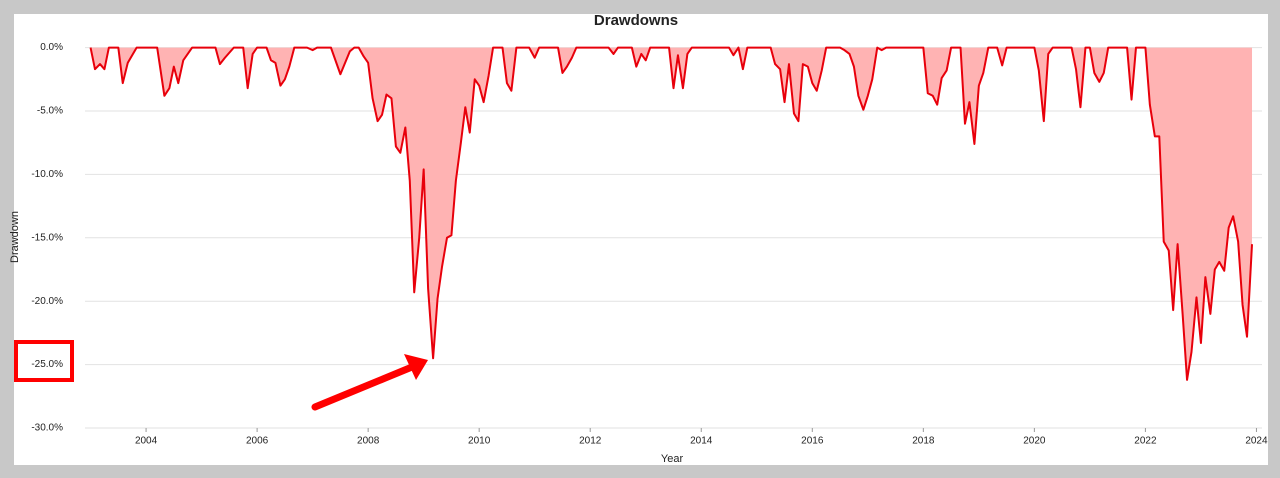 This screenshot has height=478, width=1280. I want to click on x-tick-label: 2024, so click(1256, 441).